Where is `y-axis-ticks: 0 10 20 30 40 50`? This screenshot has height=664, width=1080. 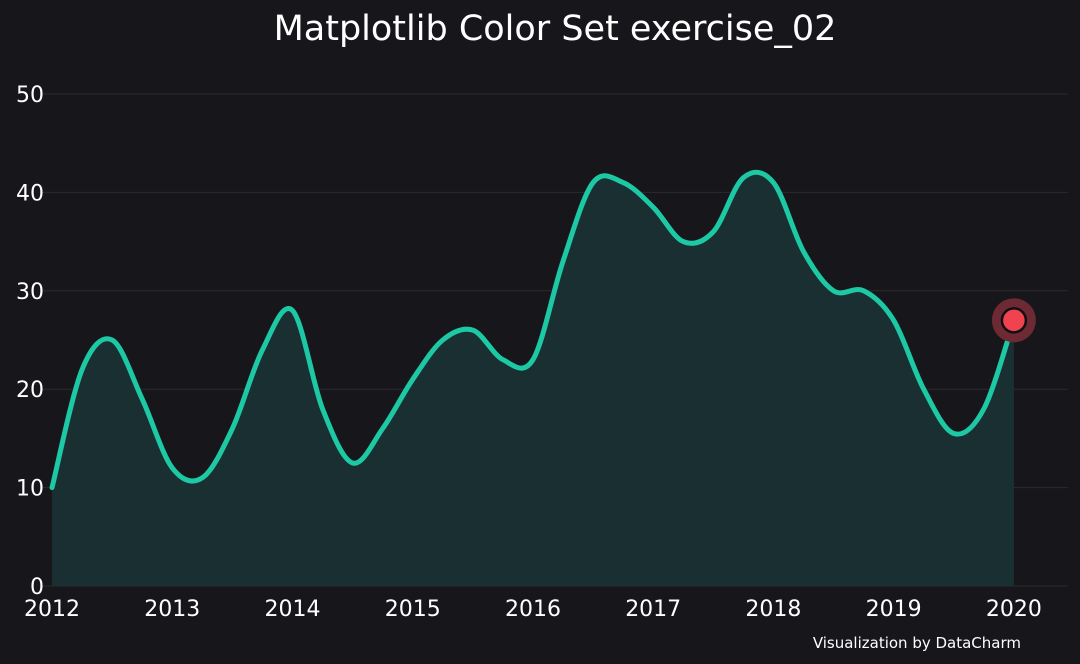
y-axis-ticks: 0 10 20 30 40 50 is located at coordinates (30, 341).